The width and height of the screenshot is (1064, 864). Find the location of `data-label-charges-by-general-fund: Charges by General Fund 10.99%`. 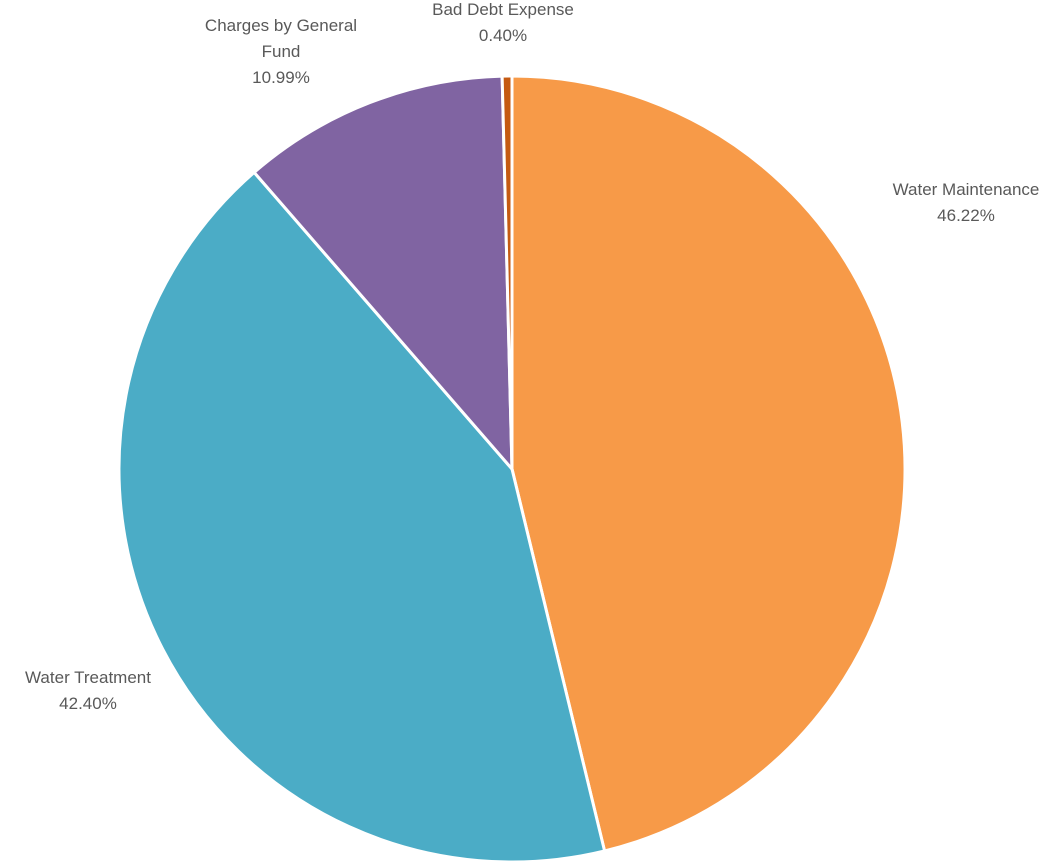

data-label-charges-by-general-fund: Charges by General Fund 10.99% is located at coordinates (281, 51).